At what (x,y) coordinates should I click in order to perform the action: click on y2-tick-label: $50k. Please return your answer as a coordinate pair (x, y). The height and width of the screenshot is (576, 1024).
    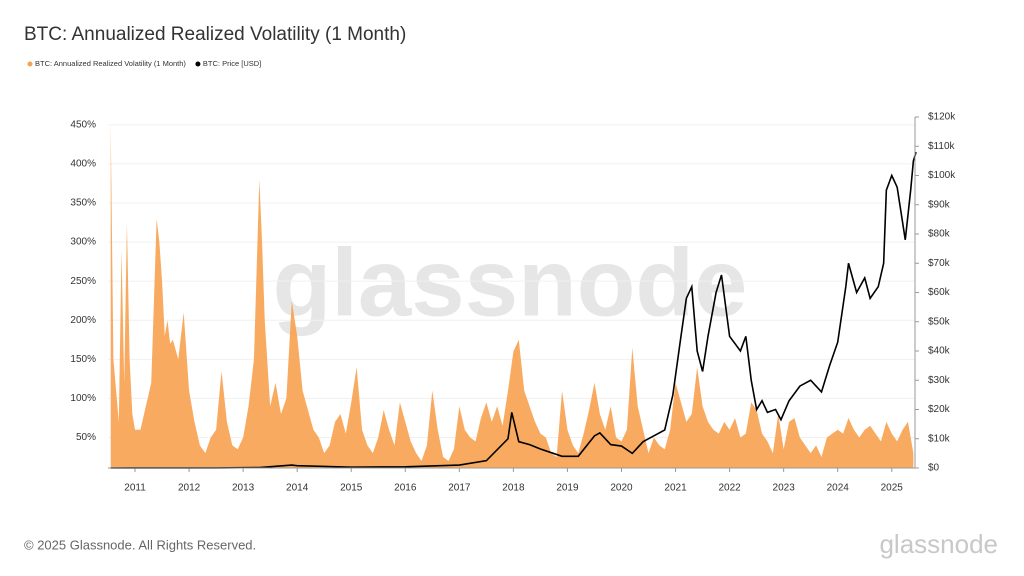
    Looking at the image, I should click on (939, 321).